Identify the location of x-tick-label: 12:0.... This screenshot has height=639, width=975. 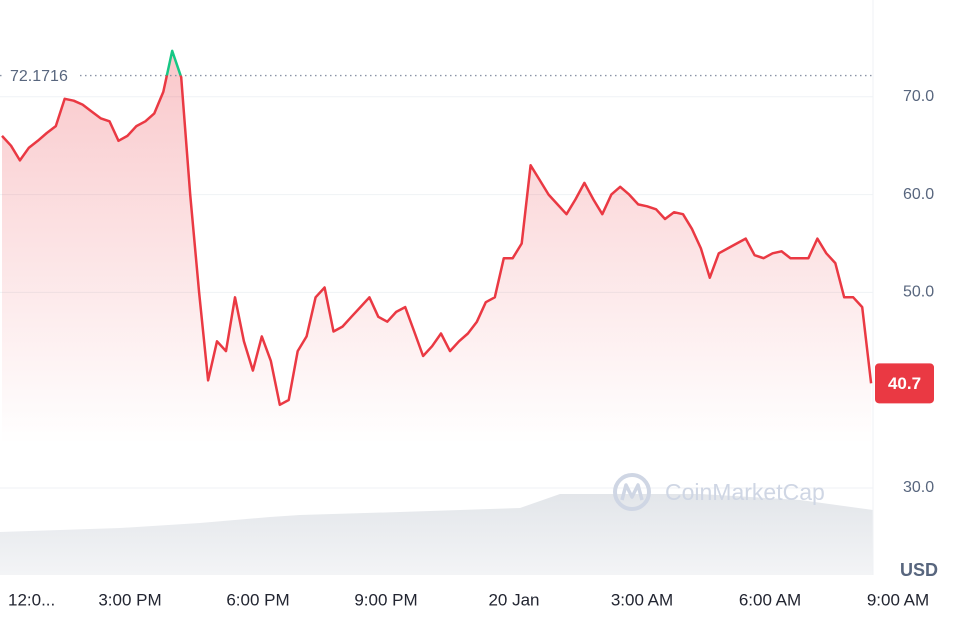
(31, 599).